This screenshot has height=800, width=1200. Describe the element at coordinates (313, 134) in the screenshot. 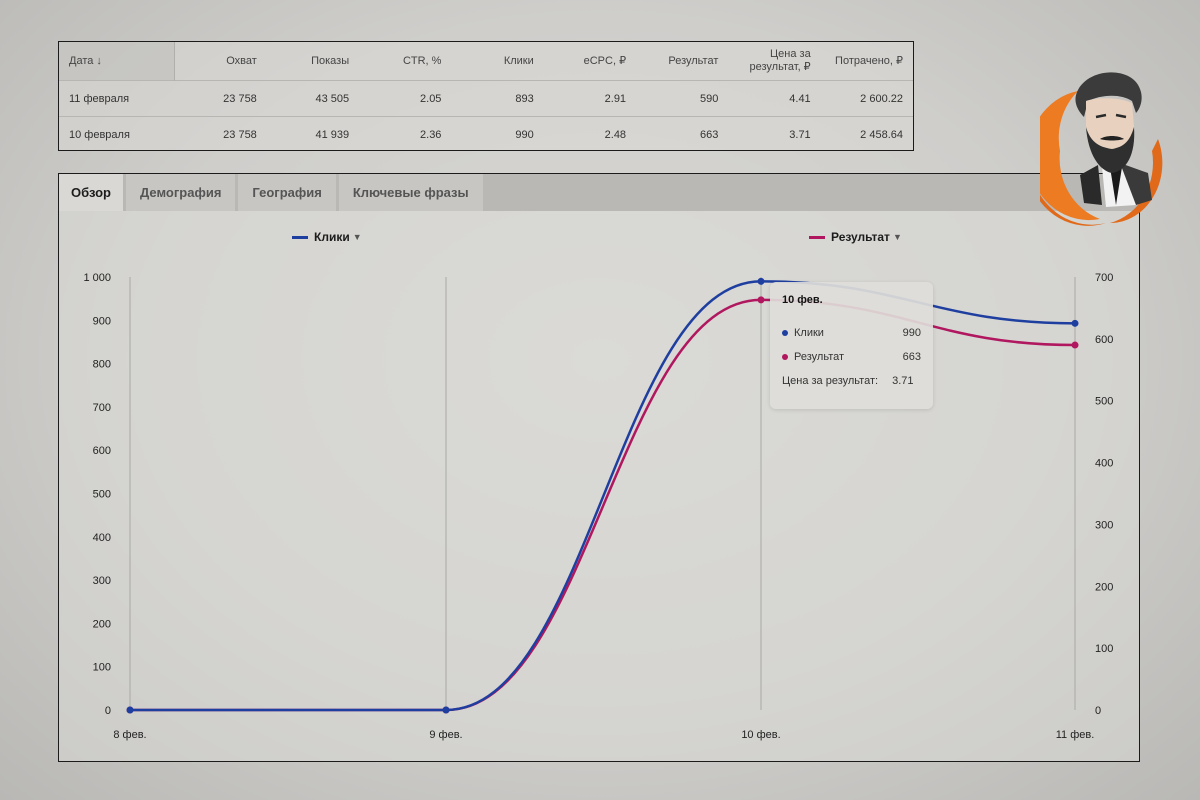

I see `cell-impressions: 41 939` at that location.